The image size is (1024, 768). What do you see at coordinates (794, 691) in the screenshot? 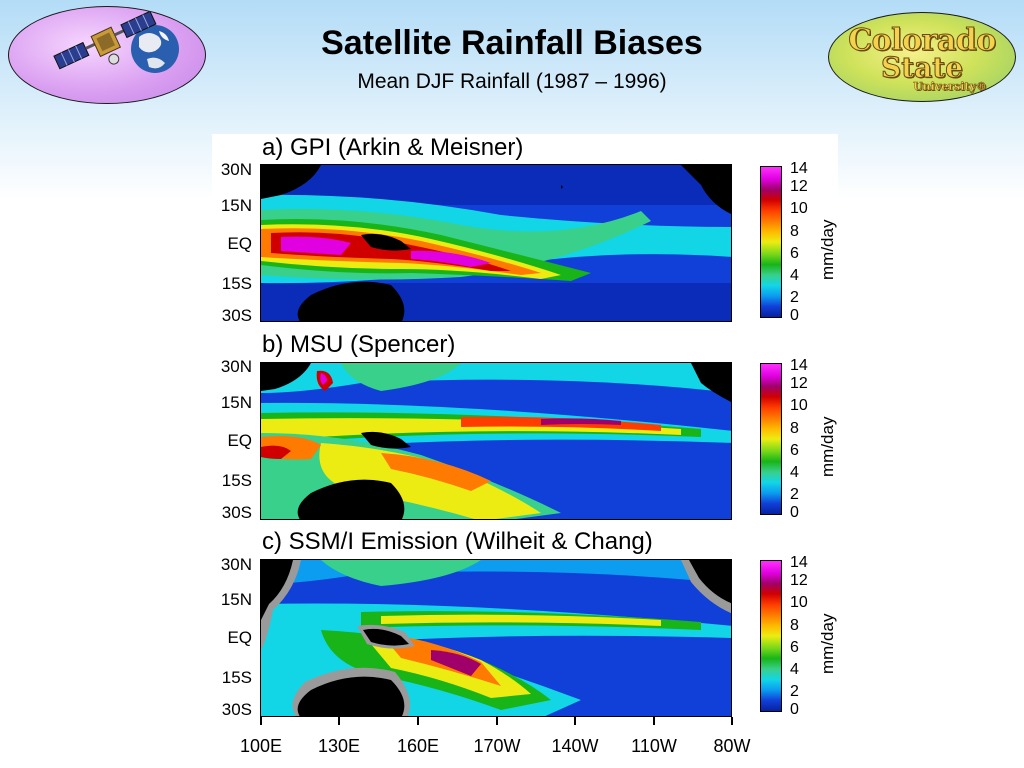
I see `panel-c-cbar-2: 2` at bounding box center [794, 691].